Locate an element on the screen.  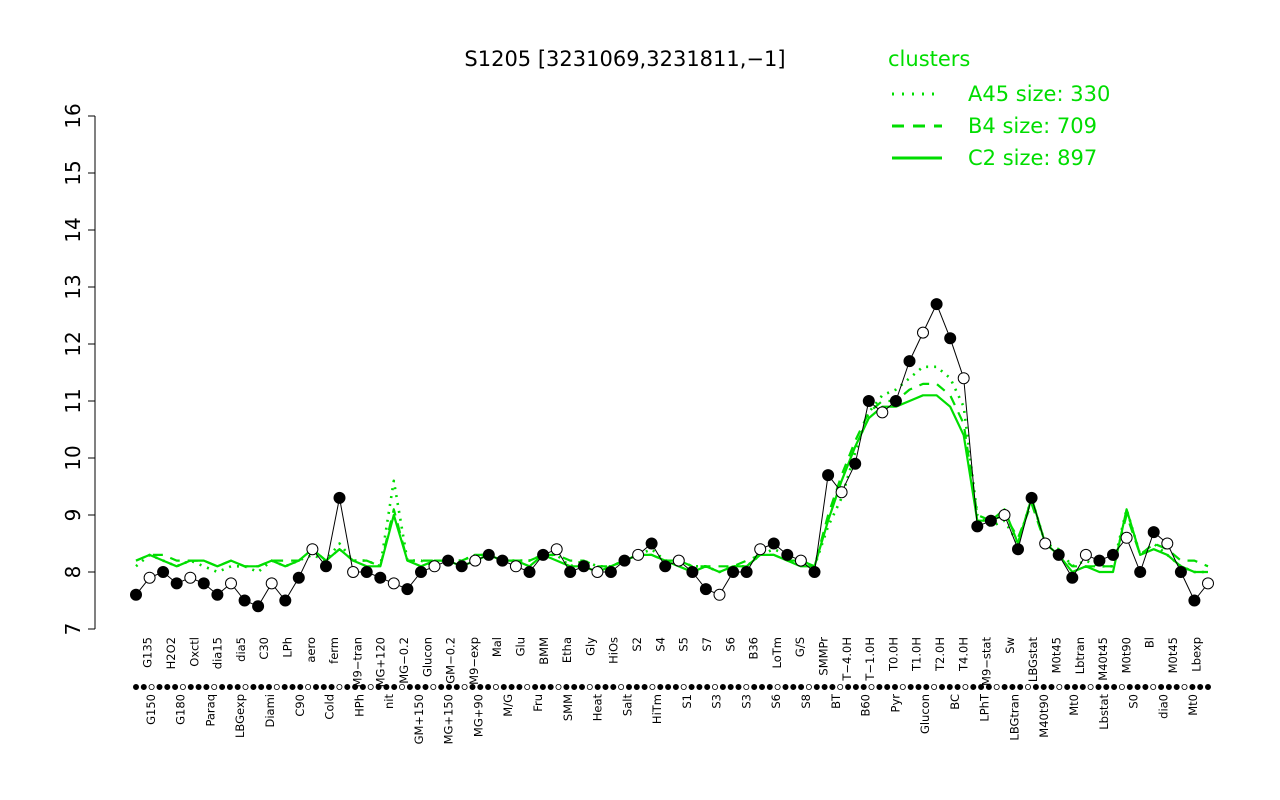
x-label-top-43: Bl is located at coordinates (1150, 642).